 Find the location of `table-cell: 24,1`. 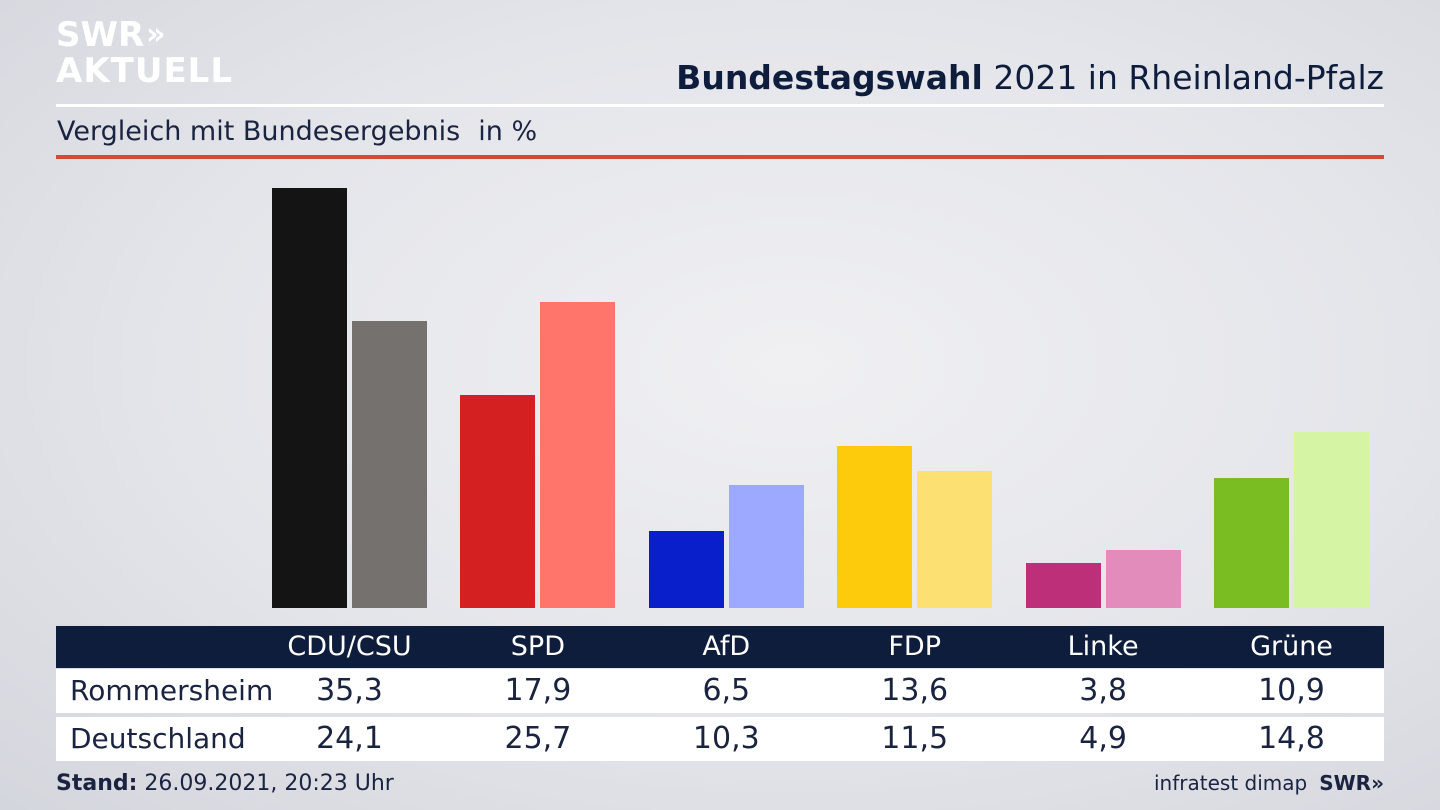

table-cell: 24,1 is located at coordinates (349, 738).